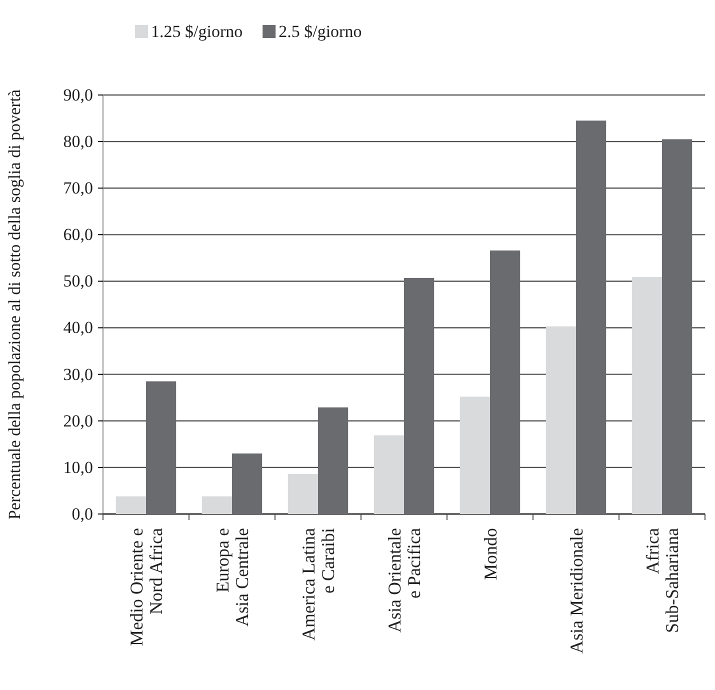 Image resolution: width=715 pixels, height=690 pixels. What do you see at coordinates (14, 304) in the screenshot?
I see `y-axis-title: Percentuale della popolazione al di sotto della soglia di povertà` at bounding box center [14, 304].